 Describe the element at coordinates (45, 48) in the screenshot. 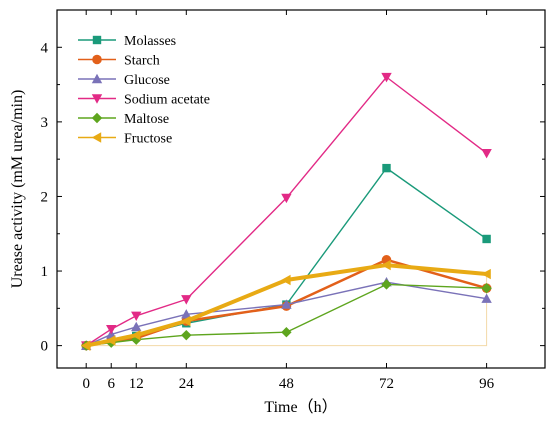

I see `y-tick-label-4: 4` at that location.